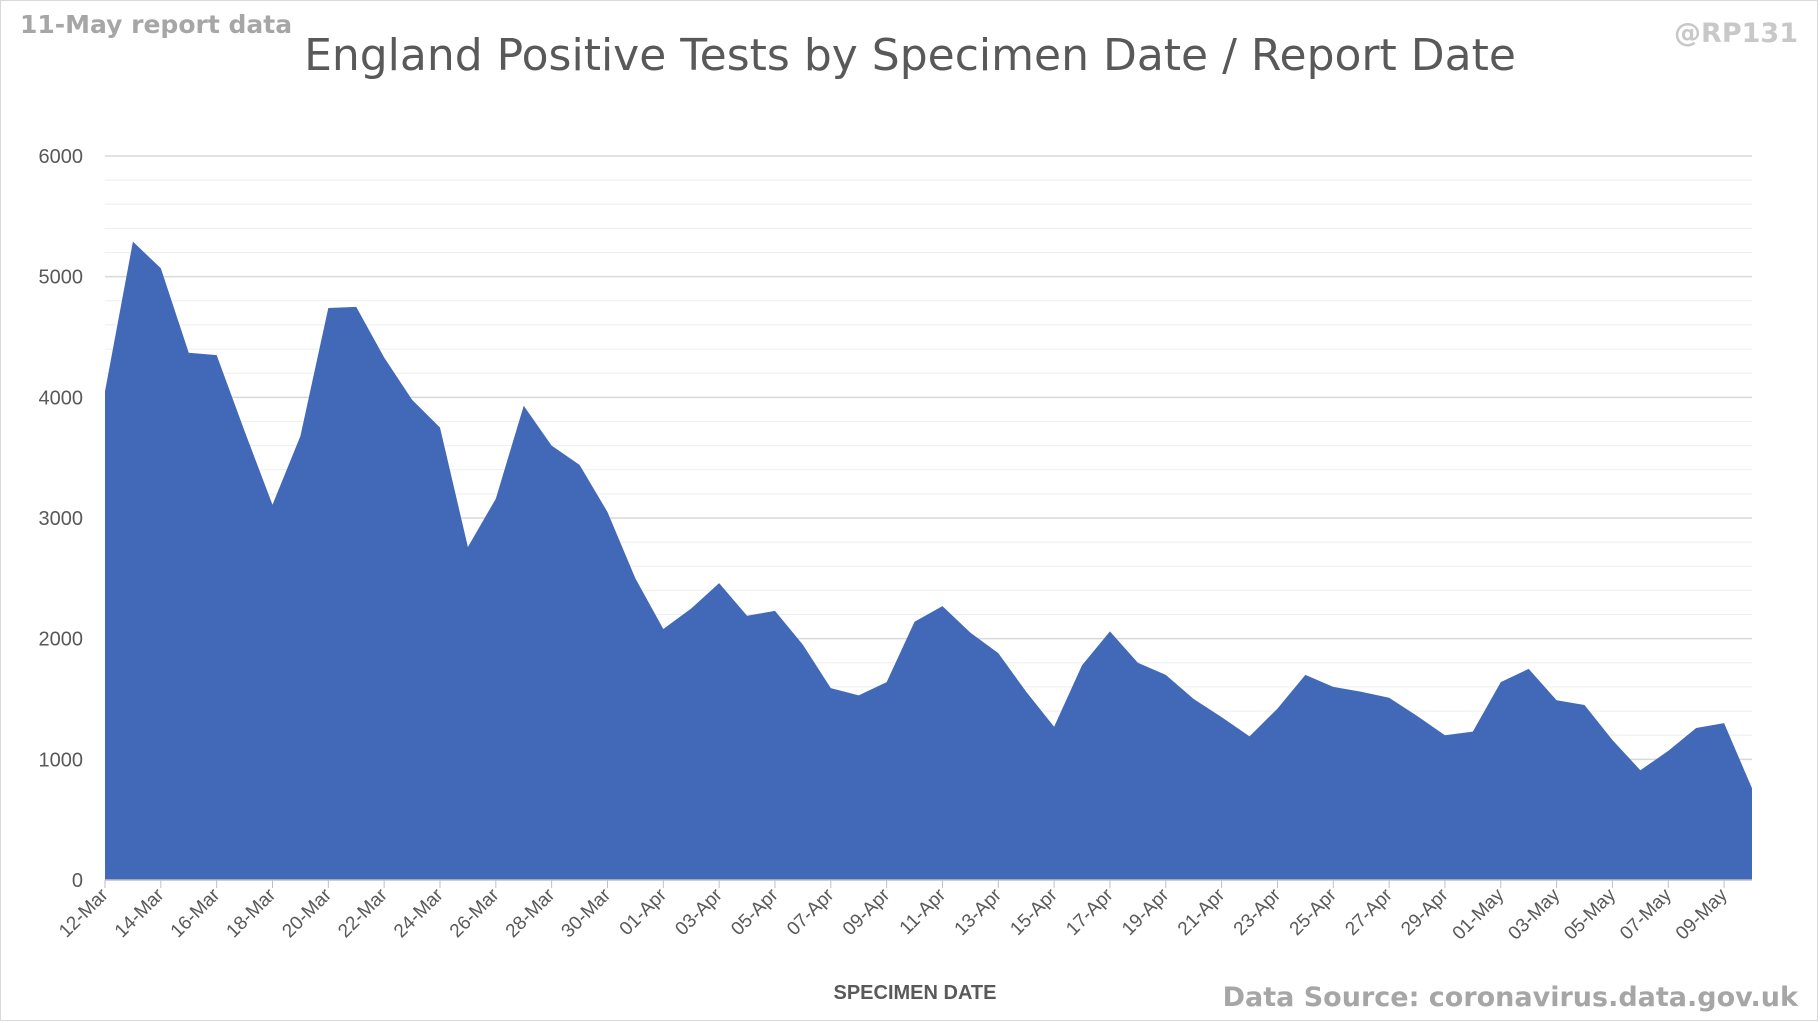 This screenshot has height=1023, width=1820. I want to click on x-tick-label: 17-Apr, so click(1090, 912).